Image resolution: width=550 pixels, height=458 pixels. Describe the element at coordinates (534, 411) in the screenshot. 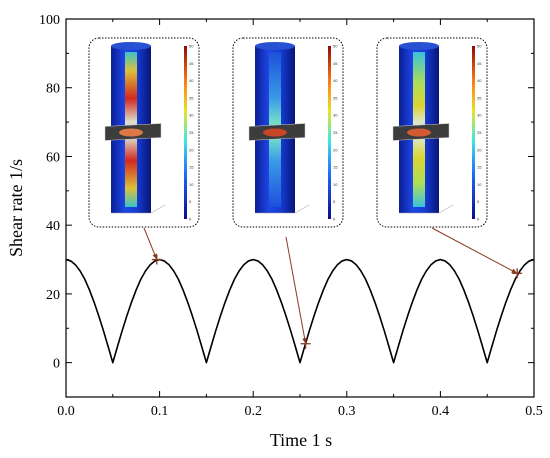

I see `x-tick-label: 0.5` at that location.